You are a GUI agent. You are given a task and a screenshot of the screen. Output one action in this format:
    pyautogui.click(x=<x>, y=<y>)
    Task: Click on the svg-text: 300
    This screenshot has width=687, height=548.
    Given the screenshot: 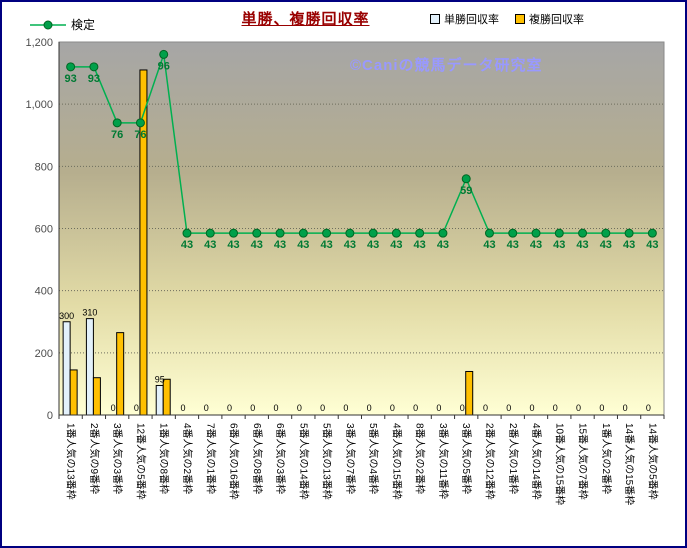 What is the action you would take?
    pyautogui.click(x=66, y=316)
    